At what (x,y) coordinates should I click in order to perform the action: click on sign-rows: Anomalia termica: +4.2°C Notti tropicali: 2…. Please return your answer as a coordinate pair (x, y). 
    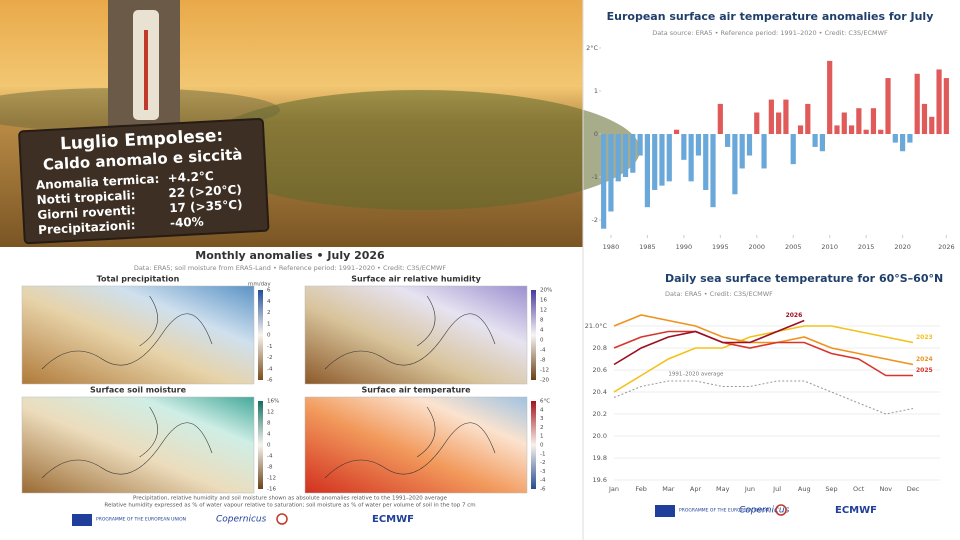
    Looking at the image, I should click on (139, 203).